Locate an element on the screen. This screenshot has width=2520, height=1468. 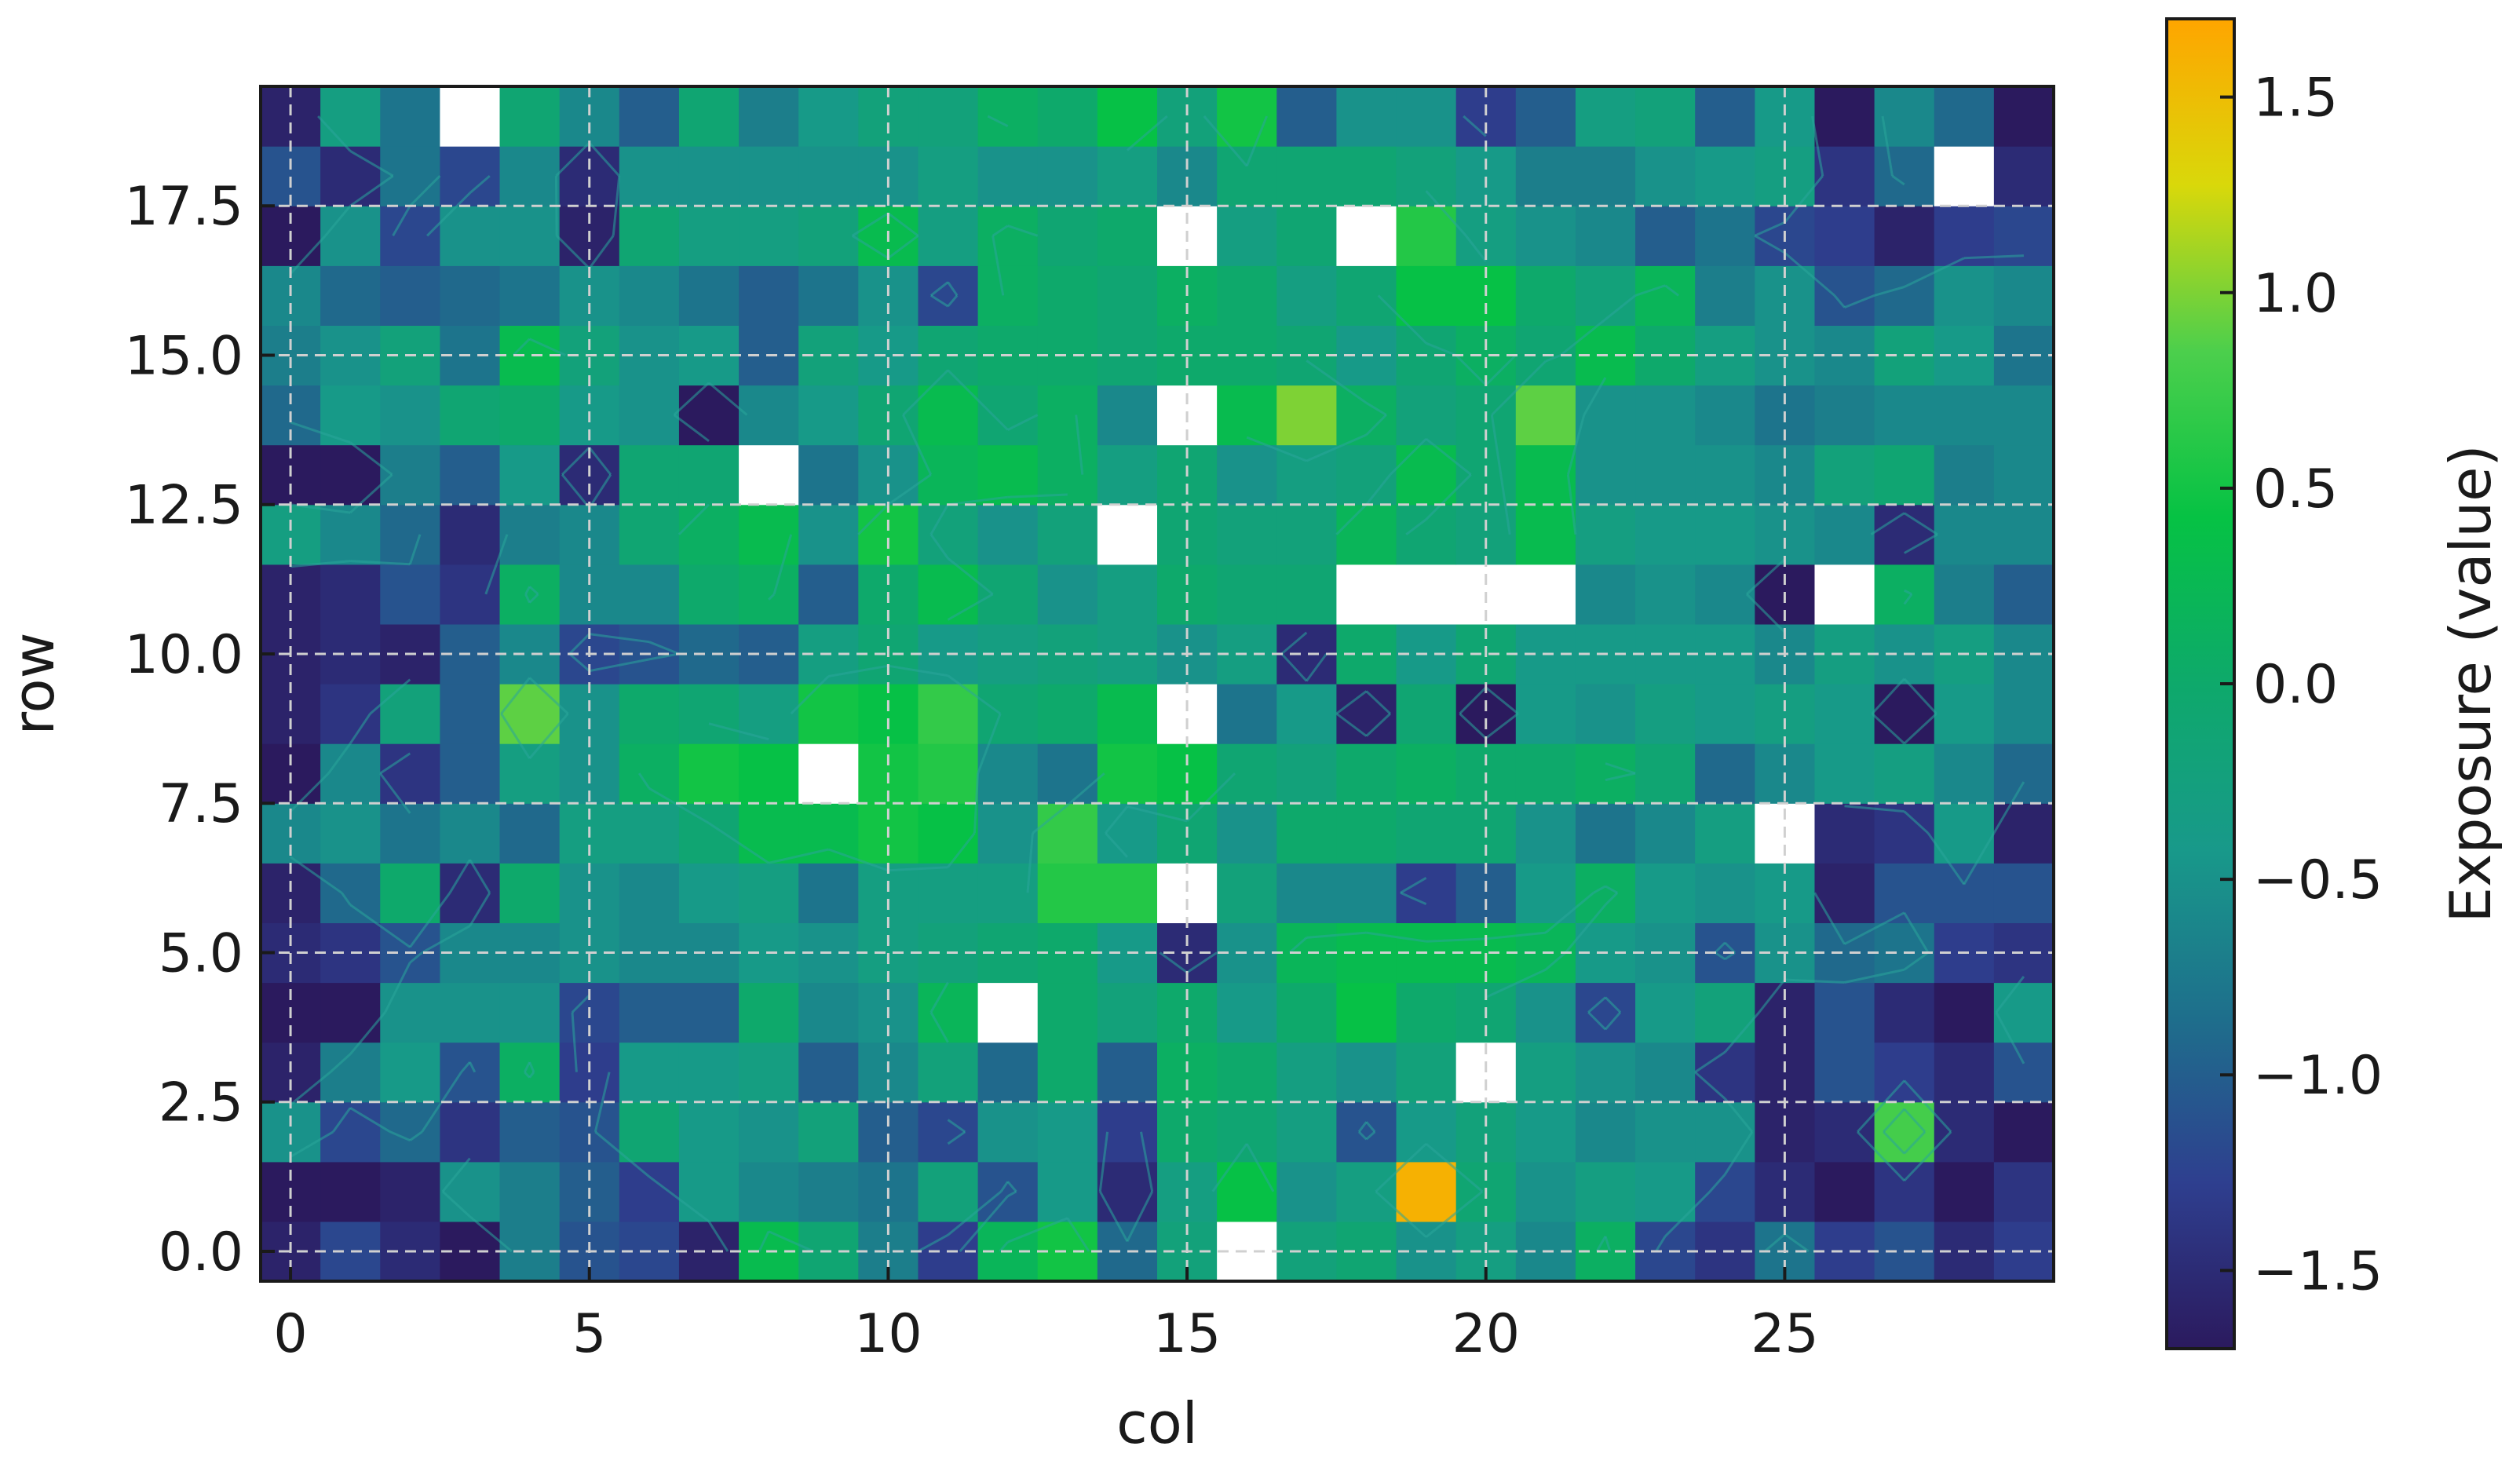
y-tick-label: 15.0 is located at coordinates (184, 356).